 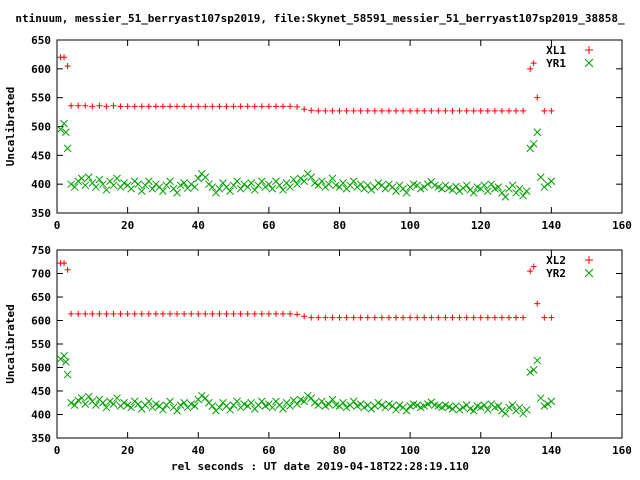 What do you see at coordinates (41, 274) in the screenshot?
I see `y-tick-label: 700` at bounding box center [41, 274].